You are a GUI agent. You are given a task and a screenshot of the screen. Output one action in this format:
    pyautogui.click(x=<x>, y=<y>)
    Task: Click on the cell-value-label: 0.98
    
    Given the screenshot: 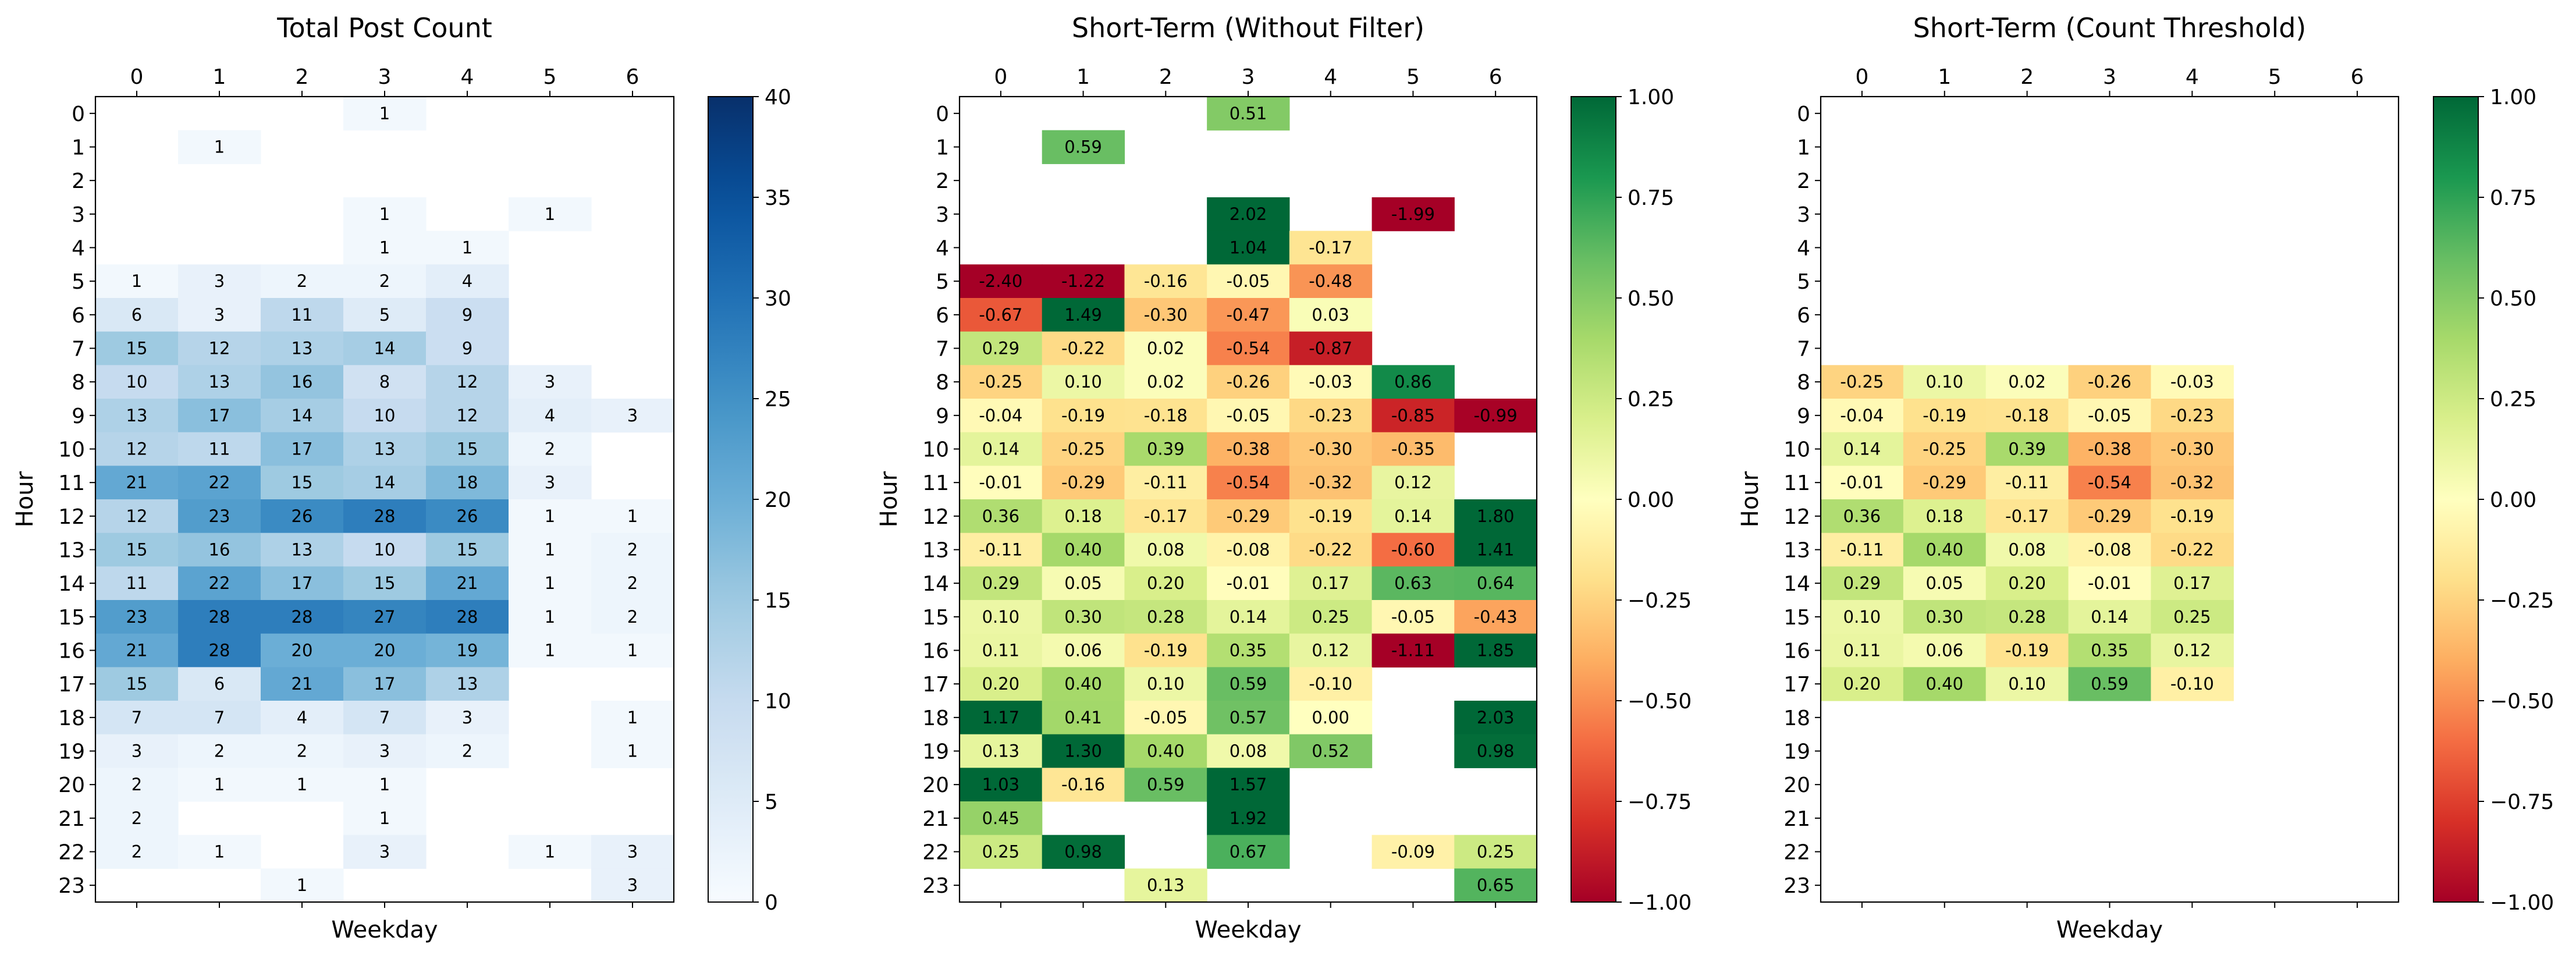 What is the action you would take?
    pyautogui.click(x=1083, y=852)
    